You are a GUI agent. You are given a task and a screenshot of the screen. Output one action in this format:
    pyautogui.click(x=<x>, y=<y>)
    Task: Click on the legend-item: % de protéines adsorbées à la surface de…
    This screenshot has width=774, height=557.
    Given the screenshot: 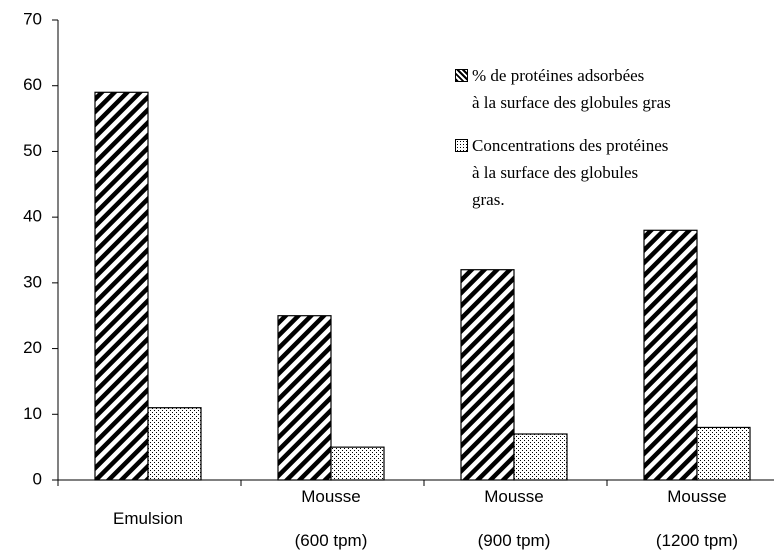 What is the action you would take?
    pyautogui.click(x=563, y=89)
    